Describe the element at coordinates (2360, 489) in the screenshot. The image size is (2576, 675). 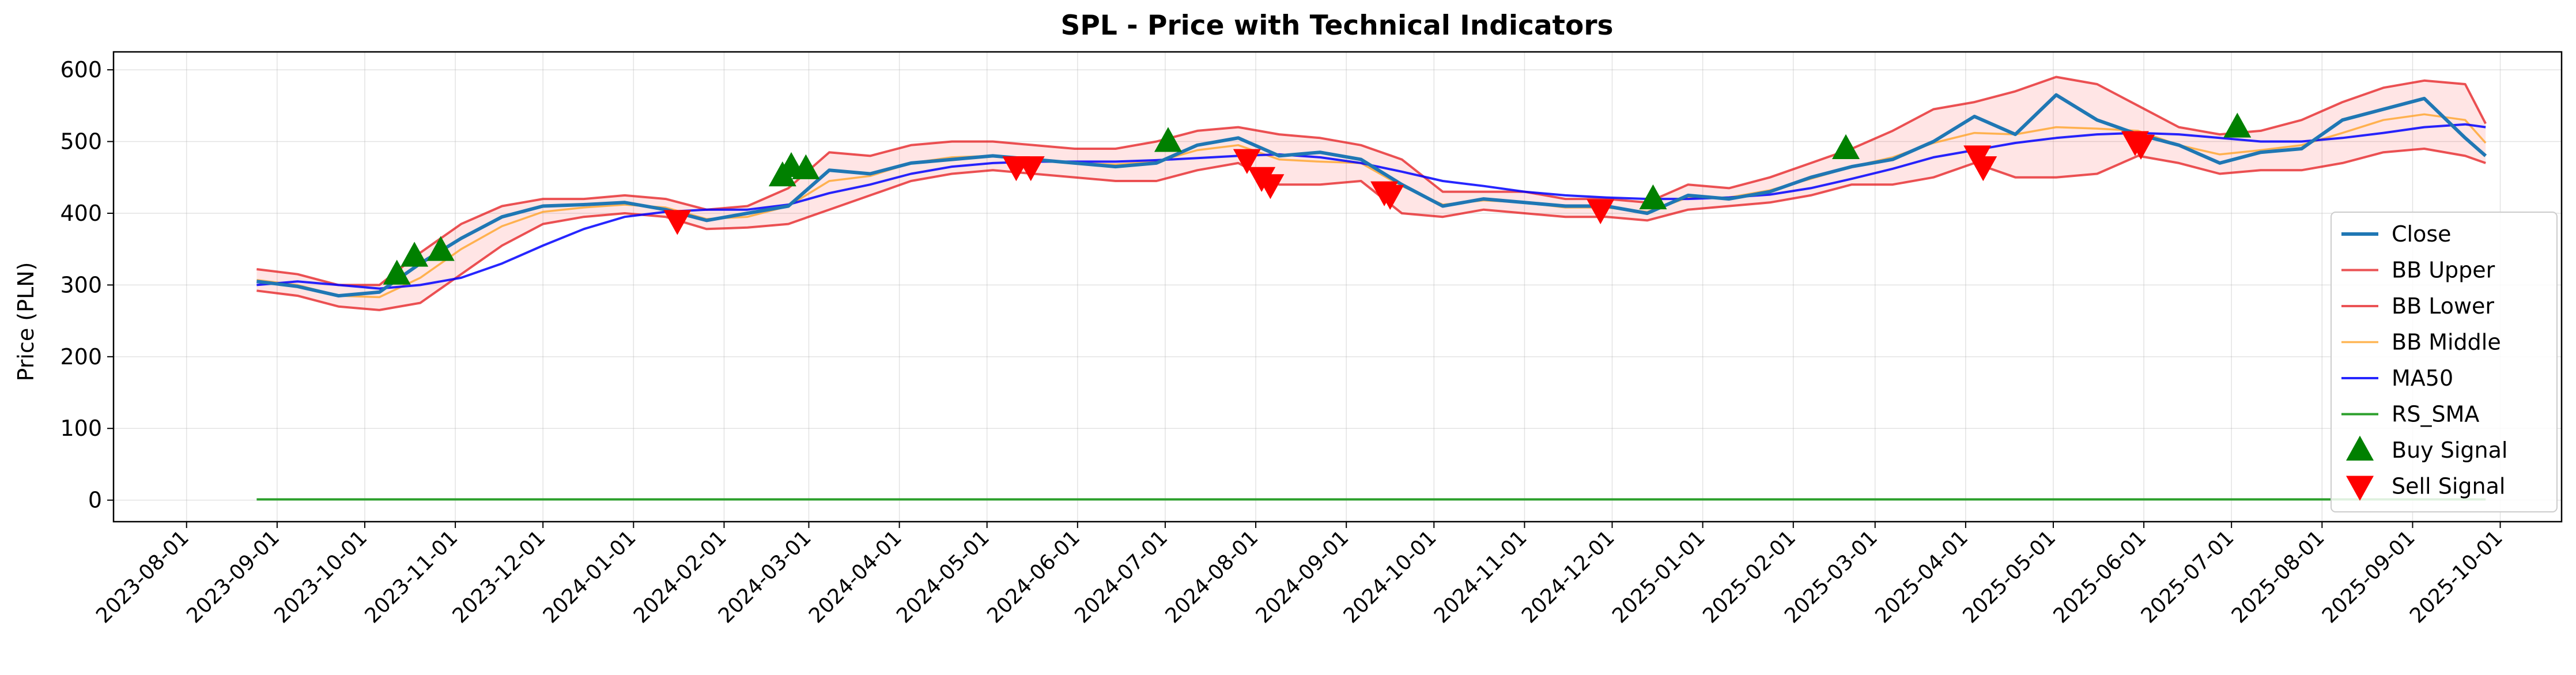
I see `legend-sell-marker` at that location.